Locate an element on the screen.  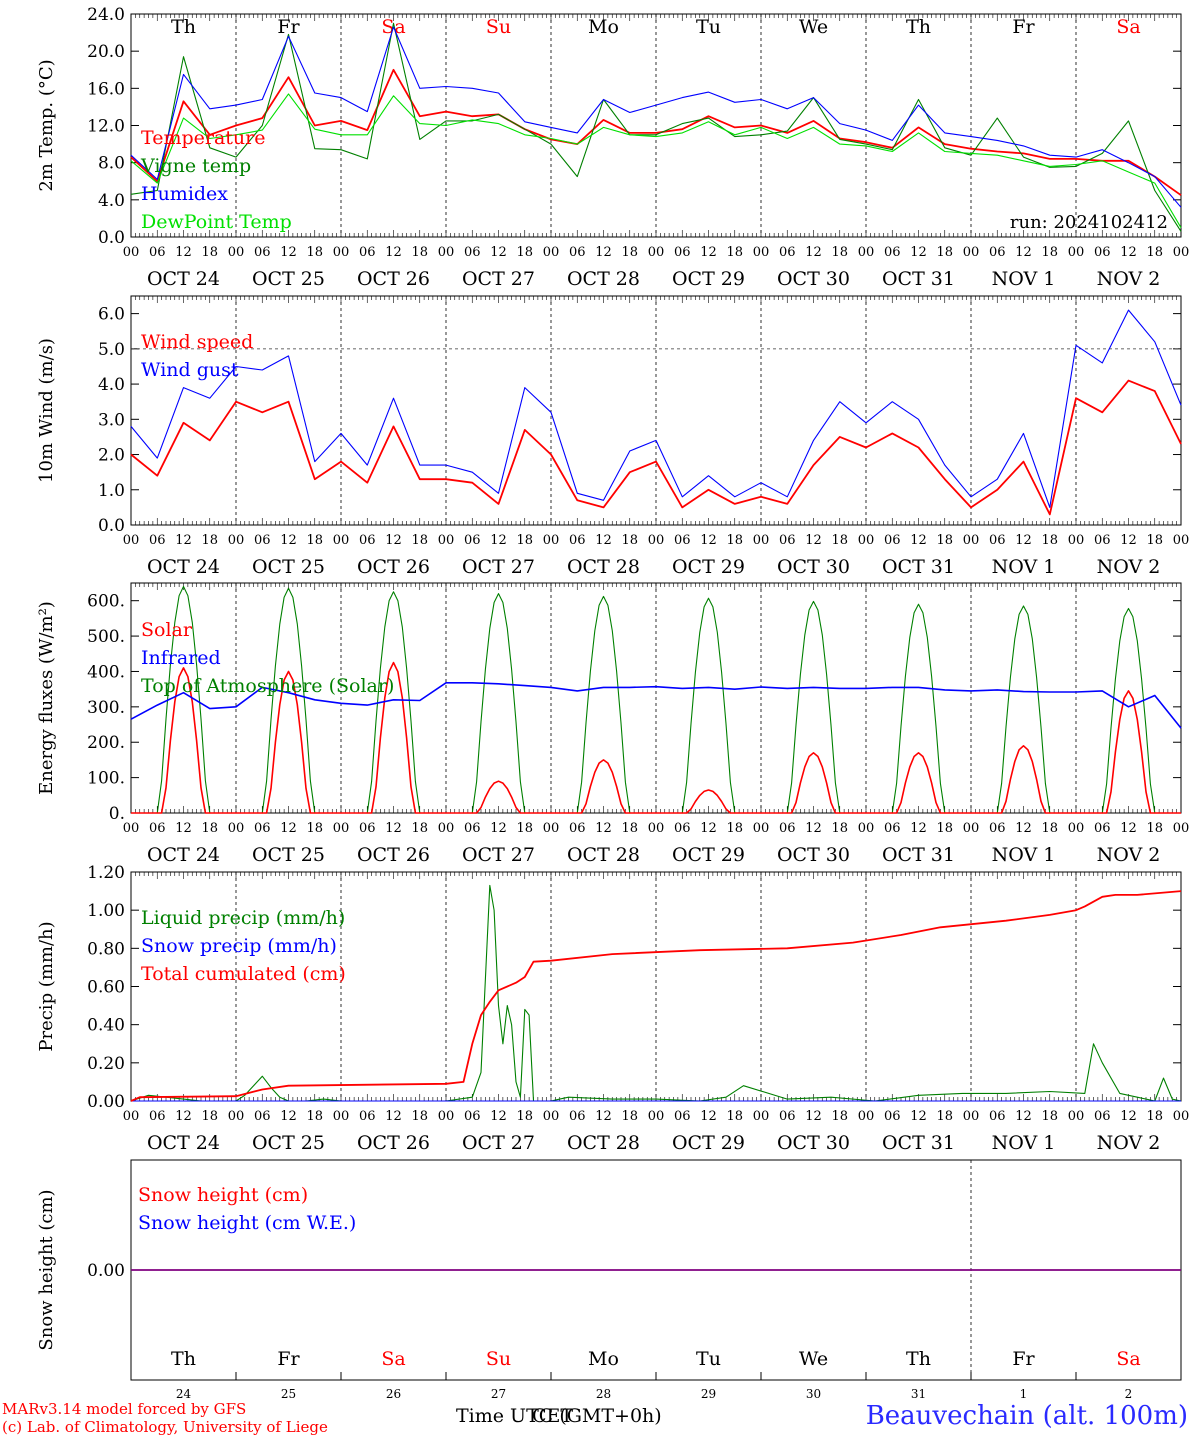
weekday-label-bottom: Sa is located at coordinates (393, 1359).